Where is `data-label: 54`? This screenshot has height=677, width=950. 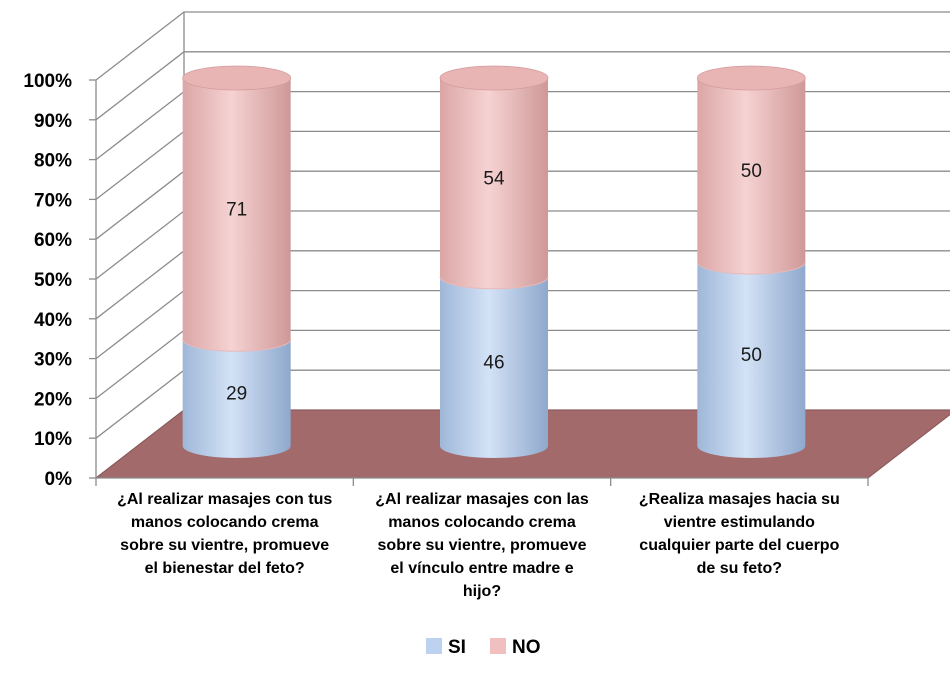
data-label: 54 is located at coordinates (494, 178).